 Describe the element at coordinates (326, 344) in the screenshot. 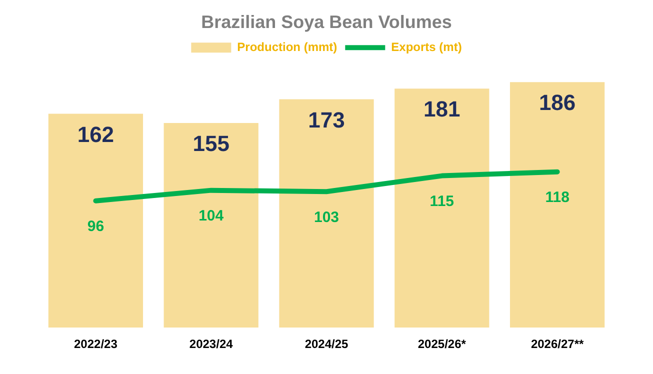

I see `x-tick-label: 2024/25` at that location.